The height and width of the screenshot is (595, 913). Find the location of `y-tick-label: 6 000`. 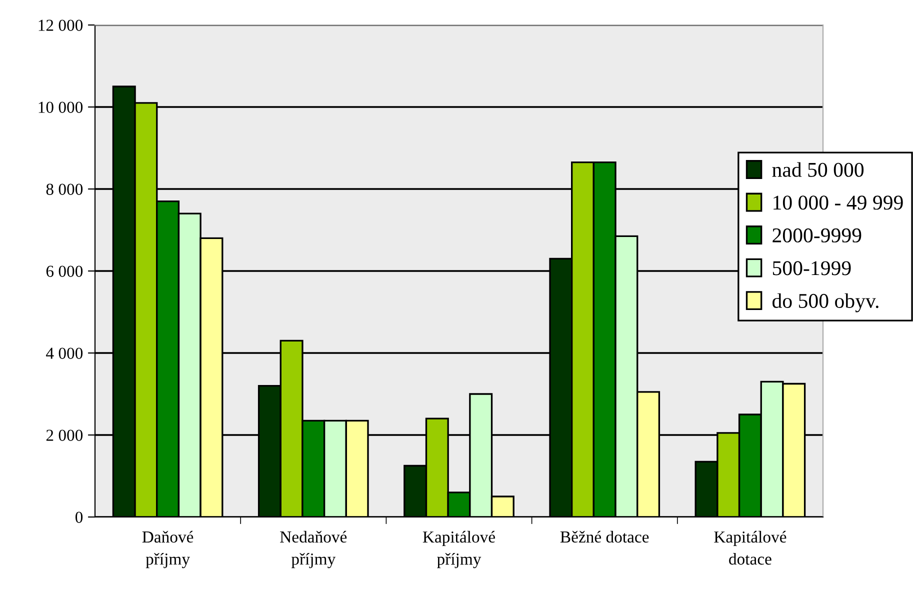

y-tick-label: 6 000 is located at coordinates (64, 271).